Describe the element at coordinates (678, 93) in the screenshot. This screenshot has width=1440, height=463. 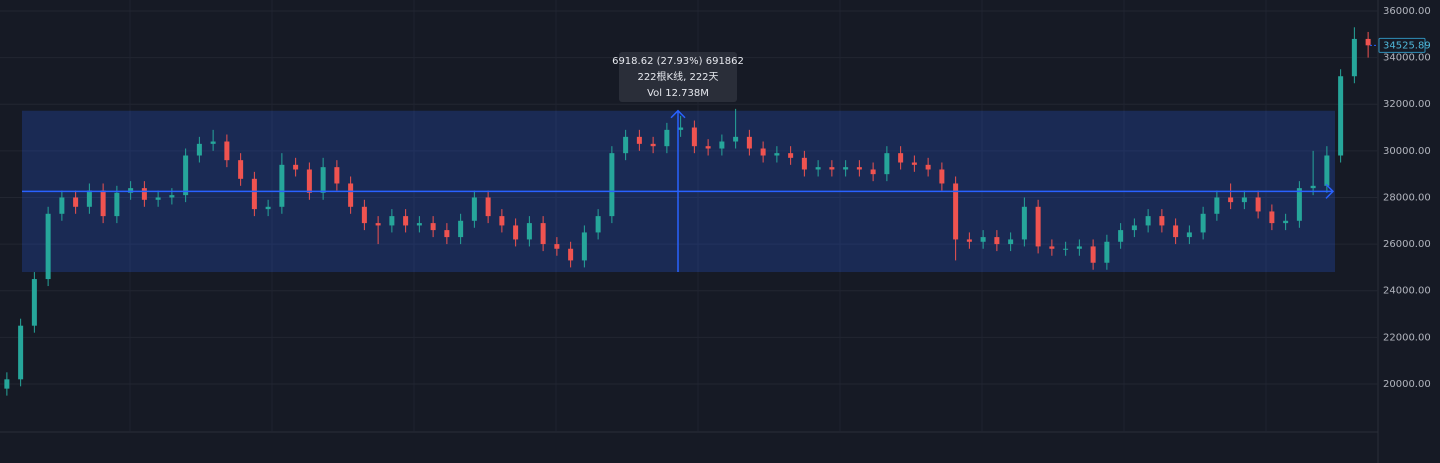
I see `measure-text: Vol 12.738M` at that location.